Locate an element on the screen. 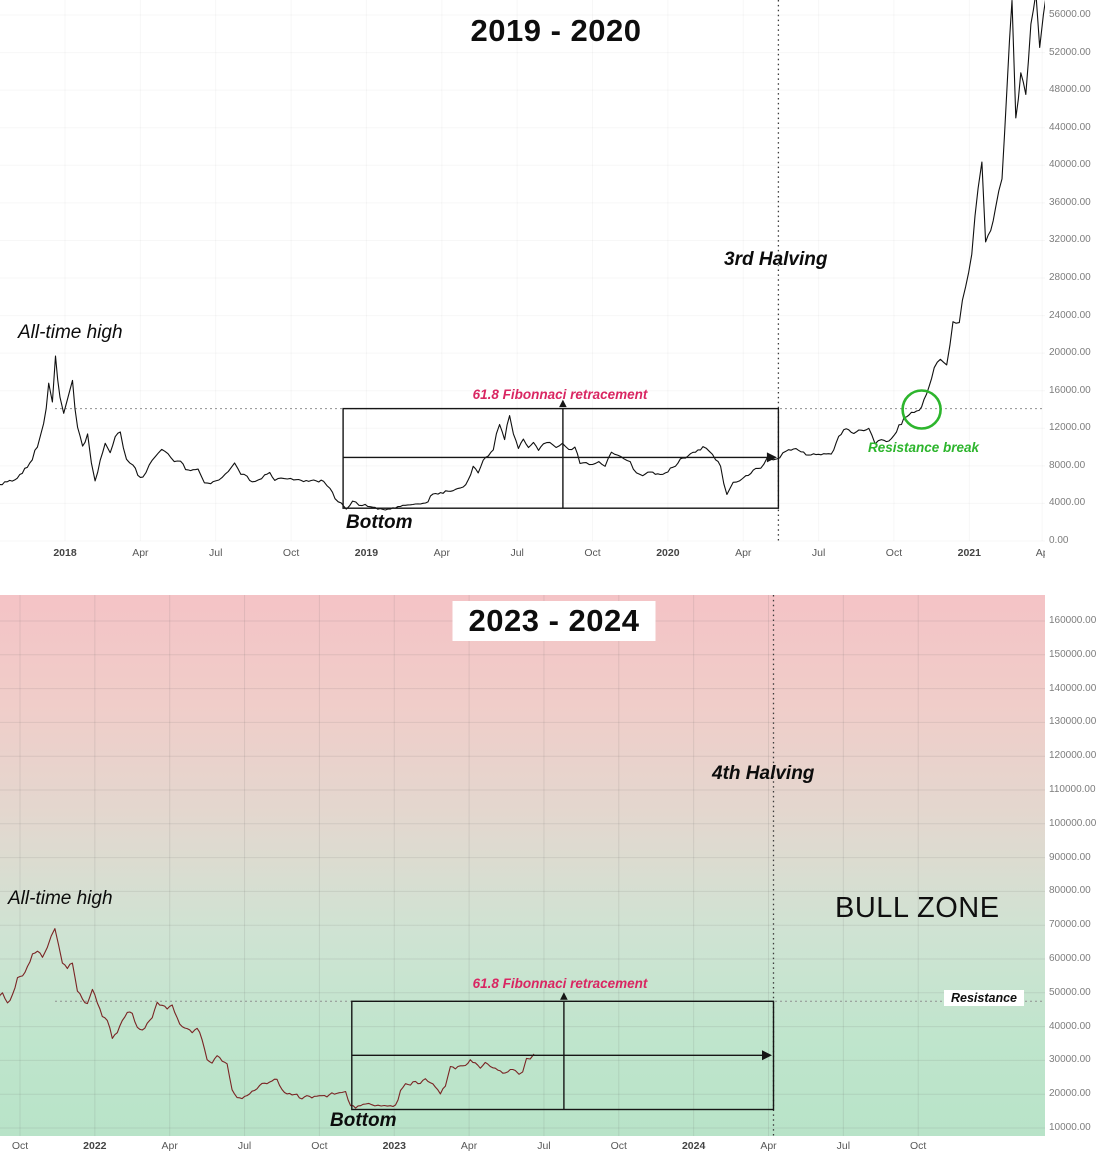 The width and height of the screenshot is (1101, 1159). price-tick: 30000.00 is located at coordinates (1070, 1060).